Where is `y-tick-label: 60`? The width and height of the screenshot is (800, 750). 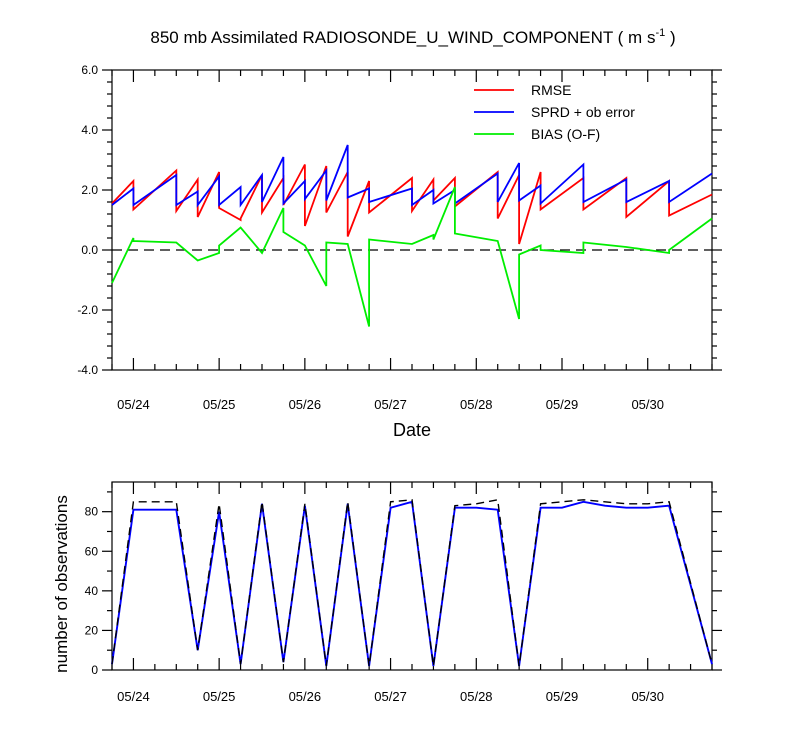 y-tick-label: 60 is located at coordinates (92, 551).